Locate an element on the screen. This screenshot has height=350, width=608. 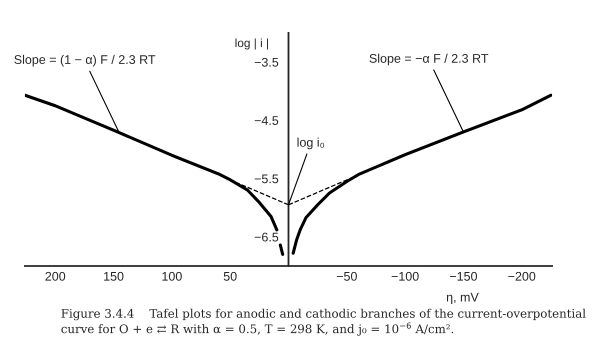
x-tick-label: −50 is located at coordinates (346, 276).